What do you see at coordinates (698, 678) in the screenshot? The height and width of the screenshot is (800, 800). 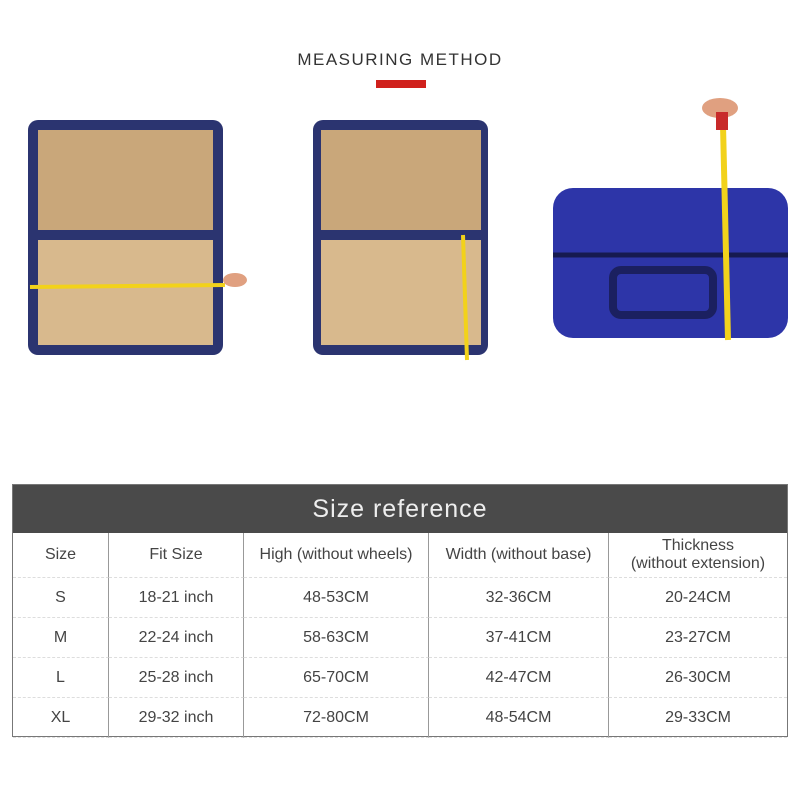 I see `table-cell: 26-30CM` at bounding box center [698, 678].